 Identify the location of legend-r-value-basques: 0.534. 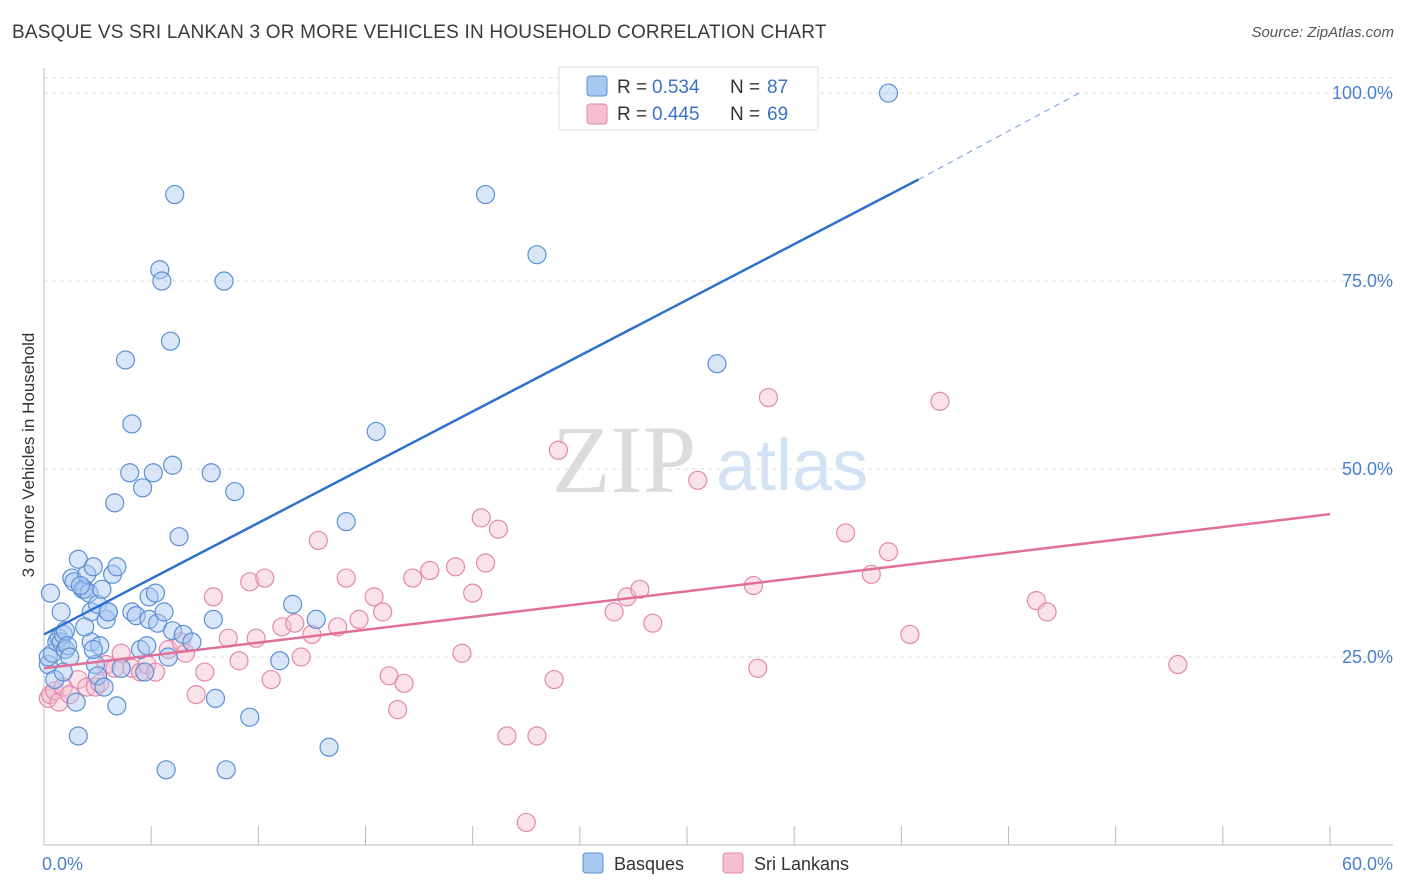
(676, 87).